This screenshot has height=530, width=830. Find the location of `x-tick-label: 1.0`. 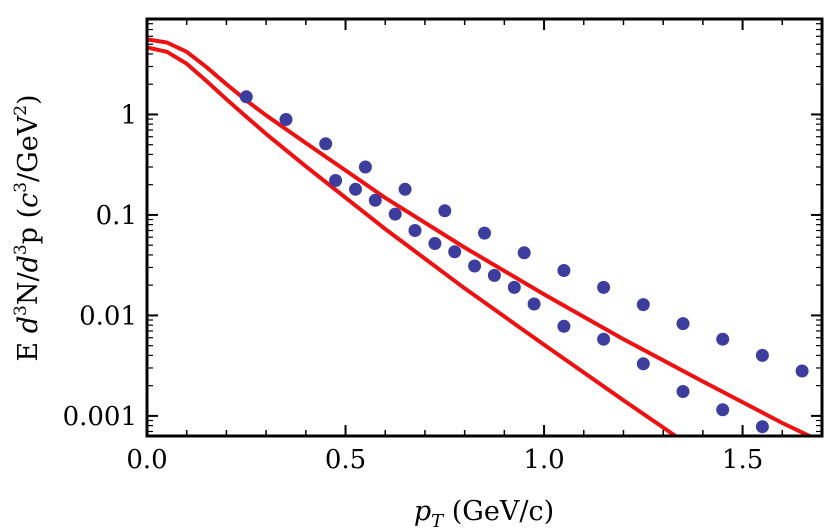

x-tick-label: 1.0 is located at coordinates (543, 460).